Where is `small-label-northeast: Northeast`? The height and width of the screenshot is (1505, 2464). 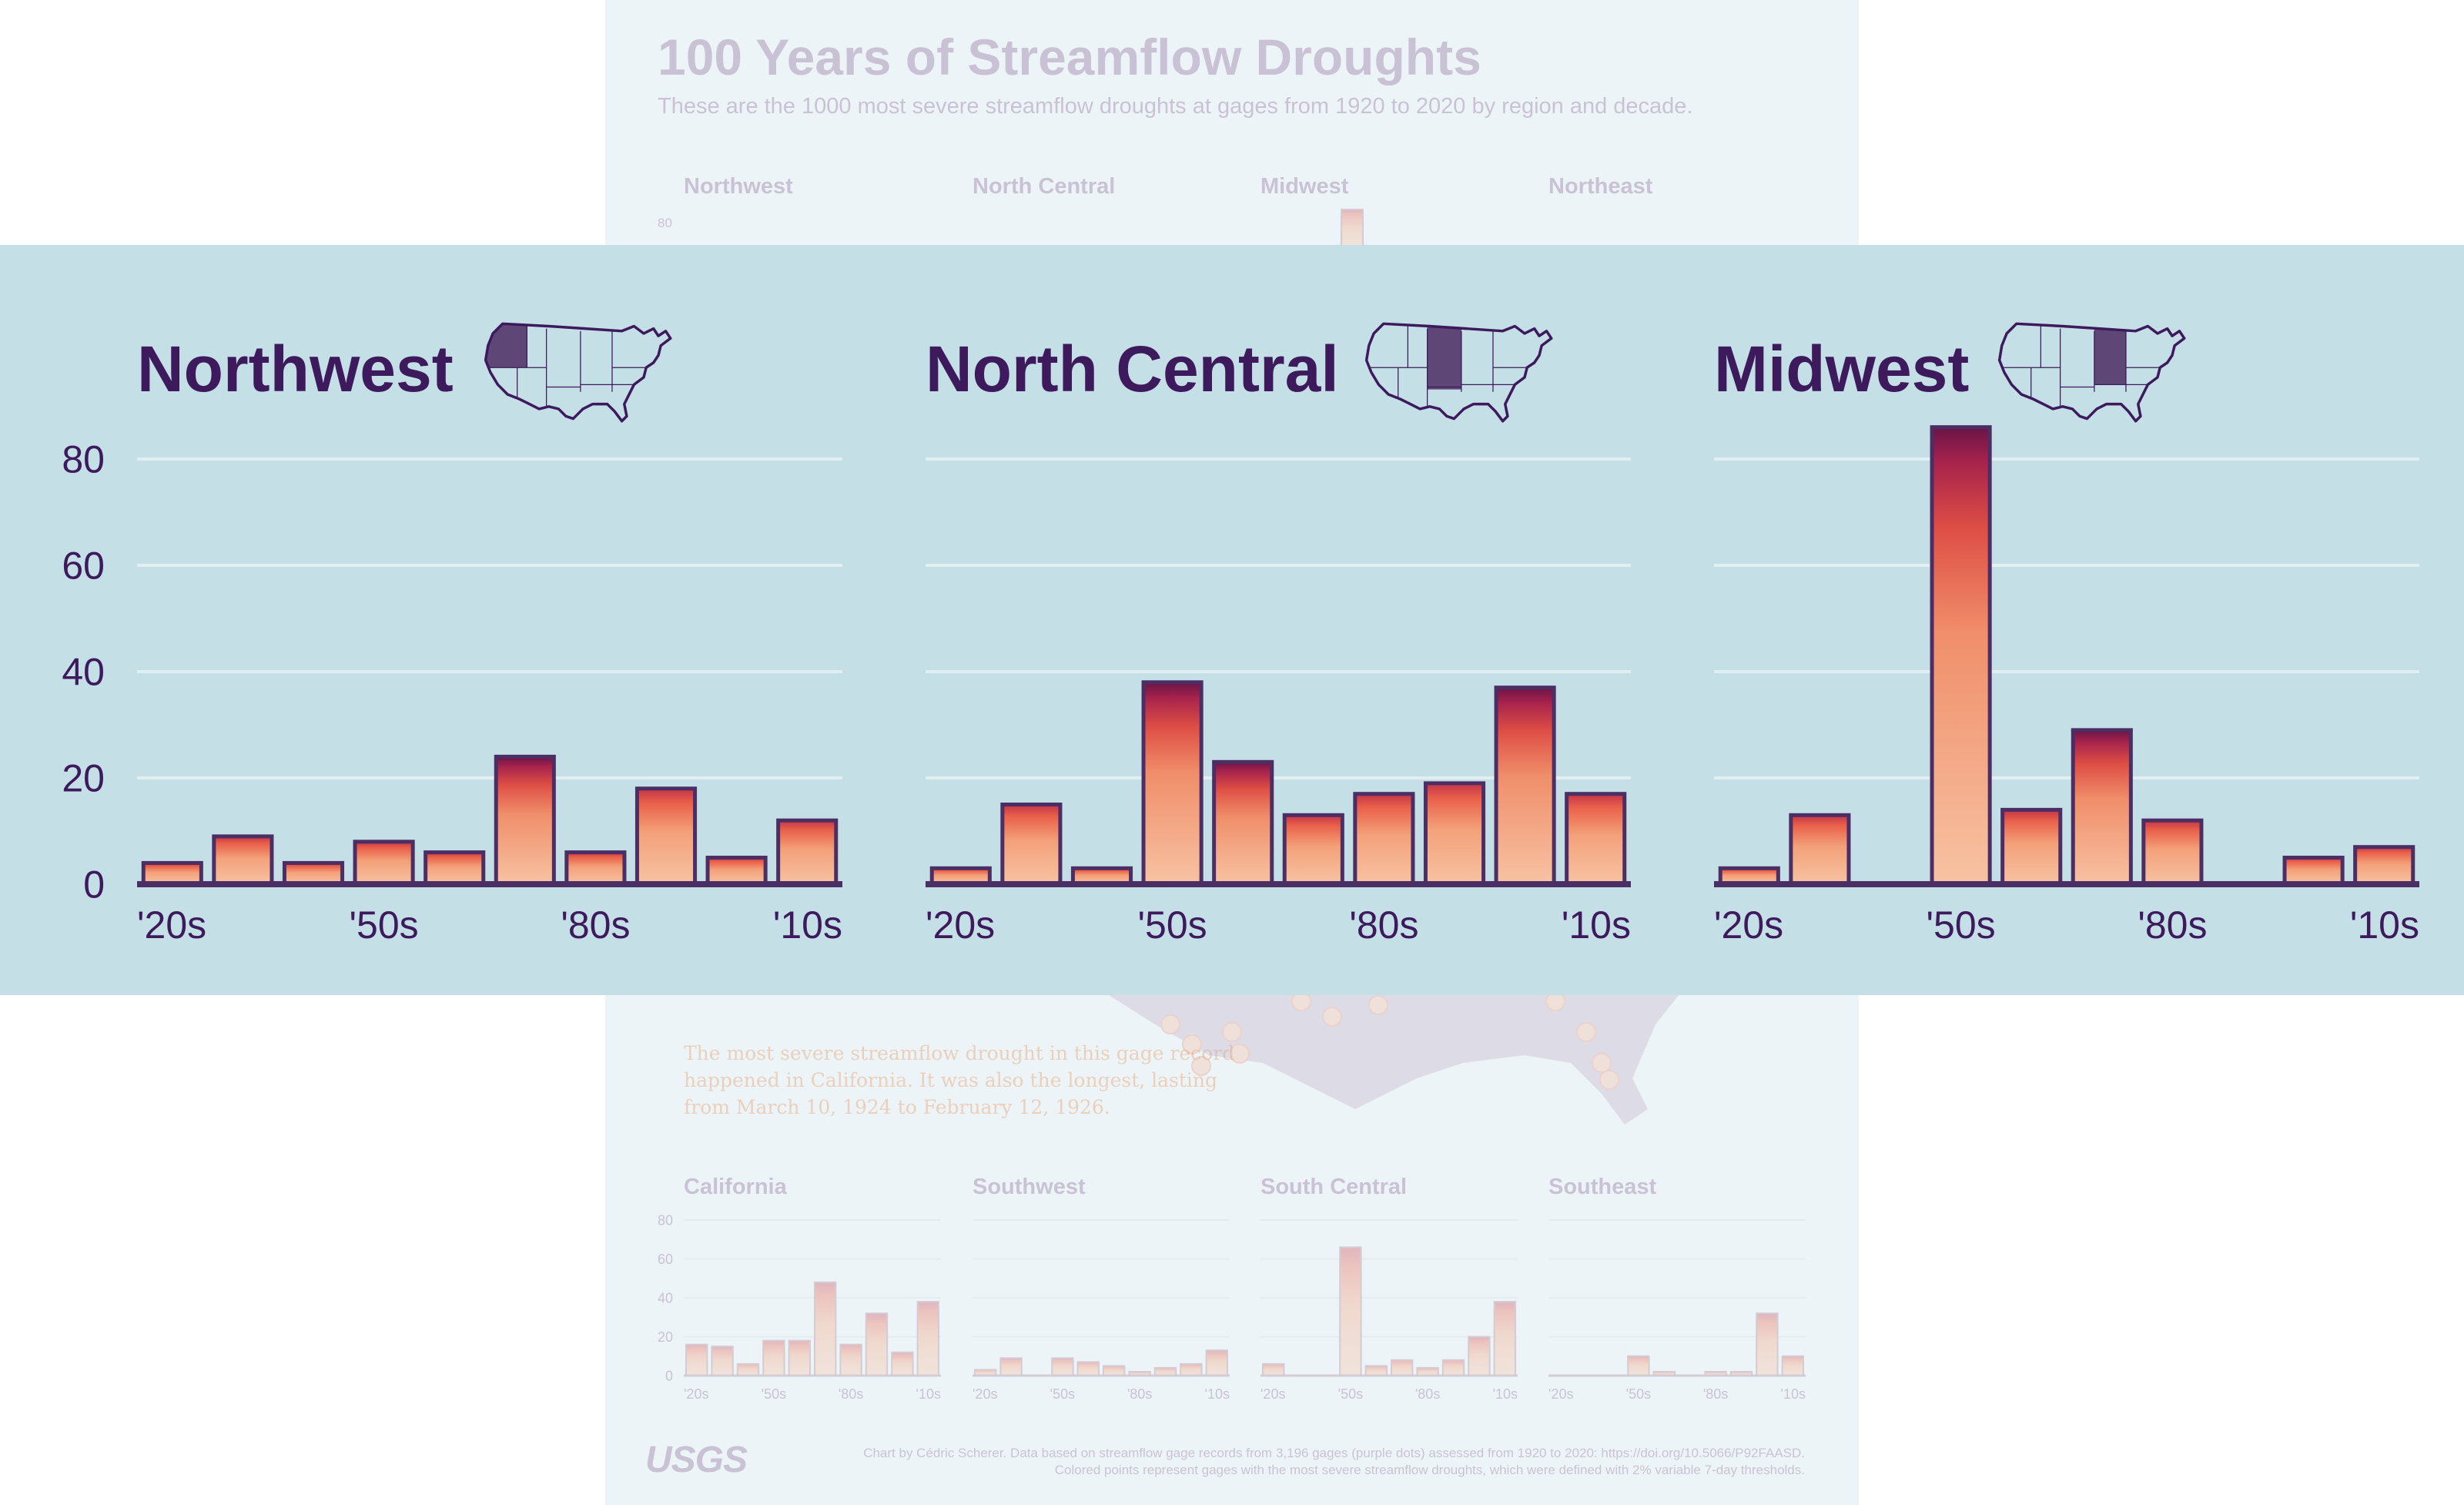
small-label-northeast: Northeast is located at coordinates (1600, 186).